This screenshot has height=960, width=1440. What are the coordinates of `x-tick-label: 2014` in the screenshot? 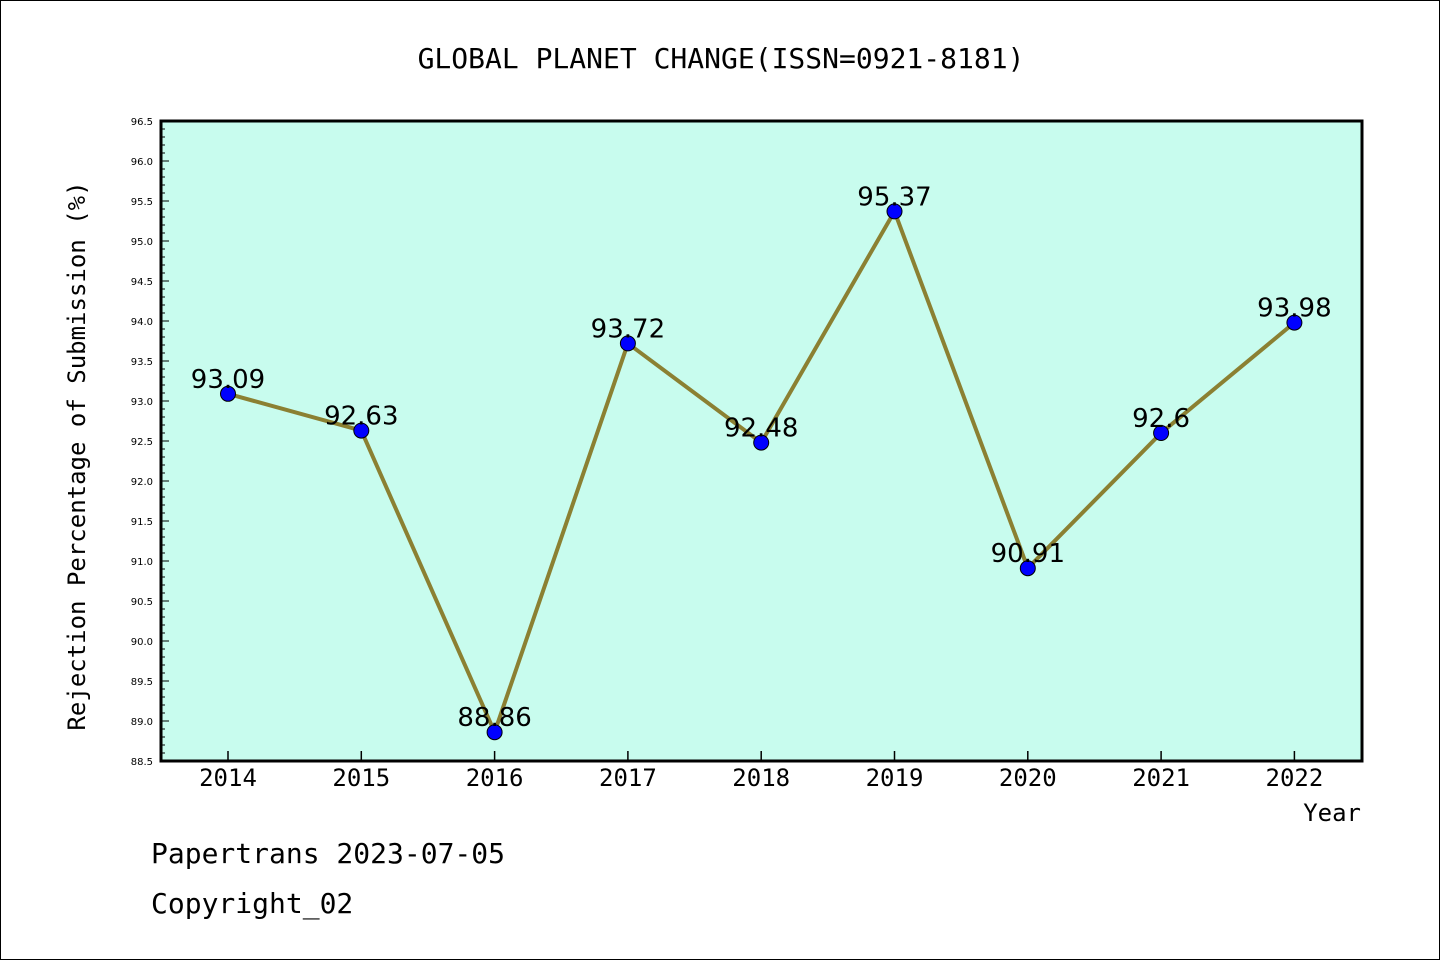 It's located at (228, 778).